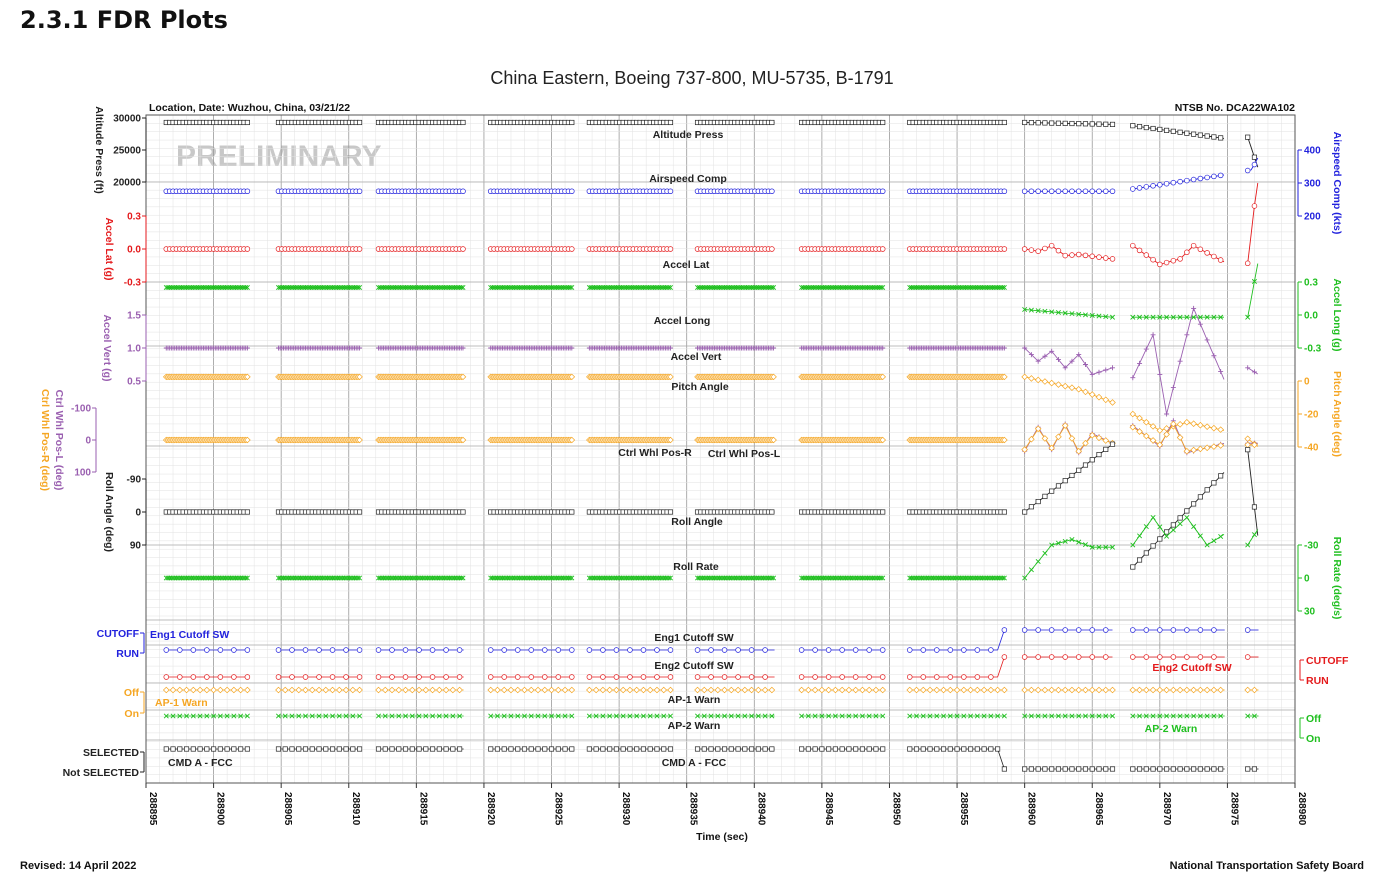  Describe the element at coordinates (1311, 546) in the screenshot. I see `roll-rate-deg-s-tick-label: -30` at that location.